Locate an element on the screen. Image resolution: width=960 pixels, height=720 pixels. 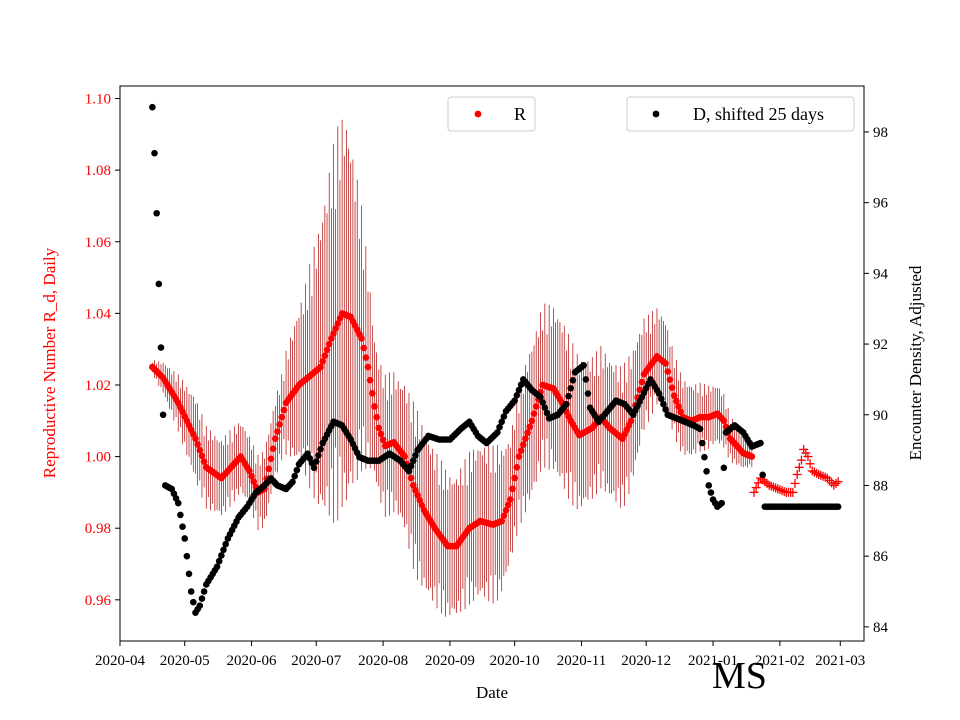
x-tick-label: 2020-07 is located at coordinates (316, 661).